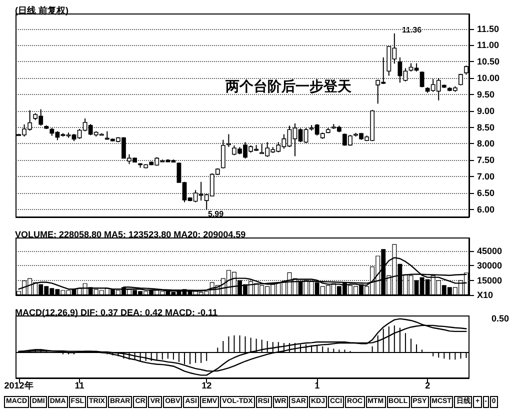  I want to click on x-tick-label: 11, so click(79, 385).